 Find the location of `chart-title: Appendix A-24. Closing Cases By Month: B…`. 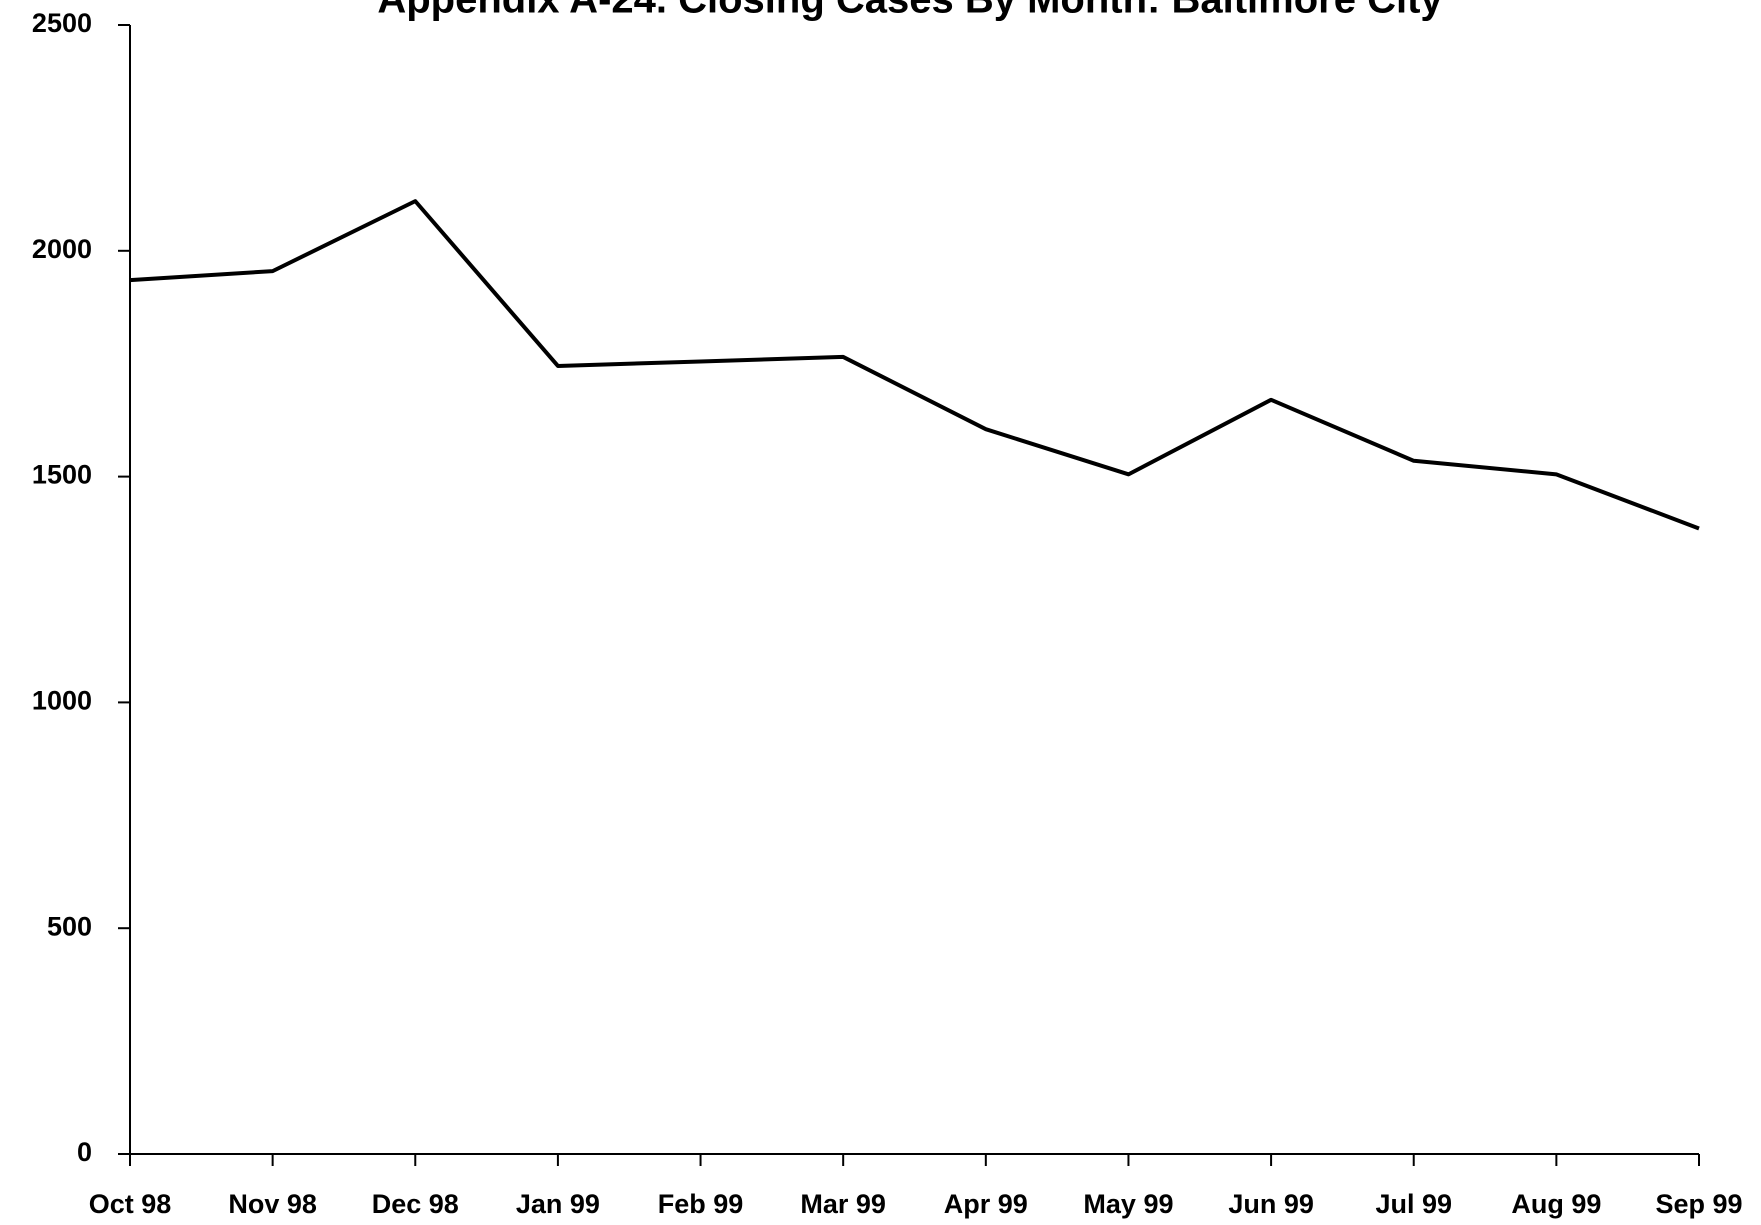

chart-title: Appendix A-24. Closing Cases By Month: B… is located at coordinates (910, 11).